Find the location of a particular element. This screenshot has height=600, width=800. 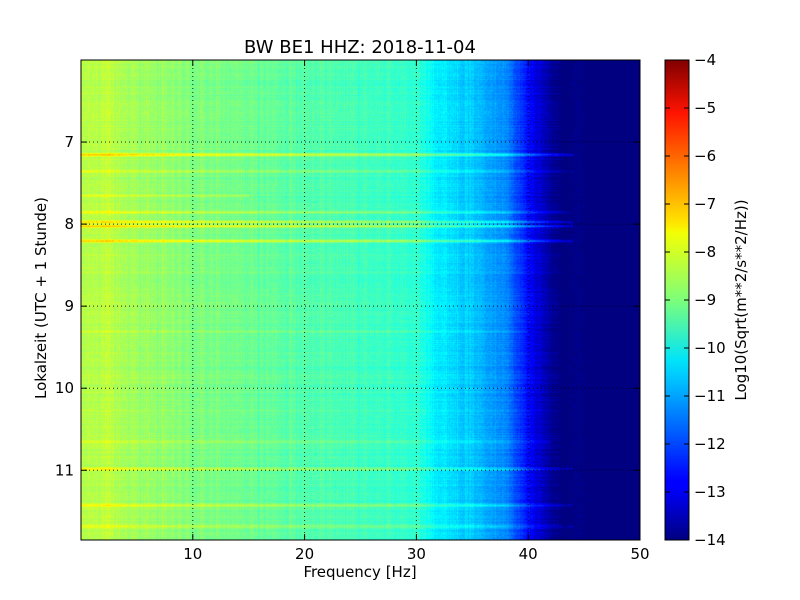

y-tick-label: 7 is located at coordinates (69, 142).